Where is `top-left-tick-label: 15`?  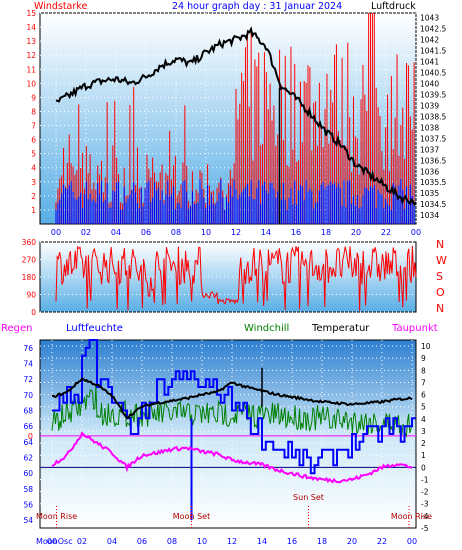 top-left-tick-label: 15 is located at coordinates (31, 13).